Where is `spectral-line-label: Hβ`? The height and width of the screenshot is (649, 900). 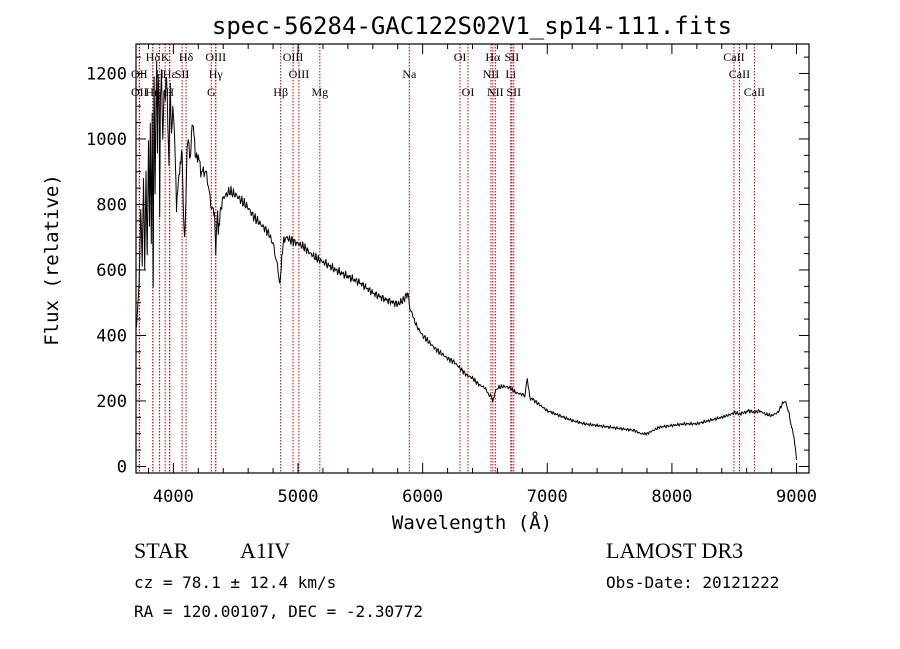 spectral-line-label: Hβ is located at coordinates (280, 92).